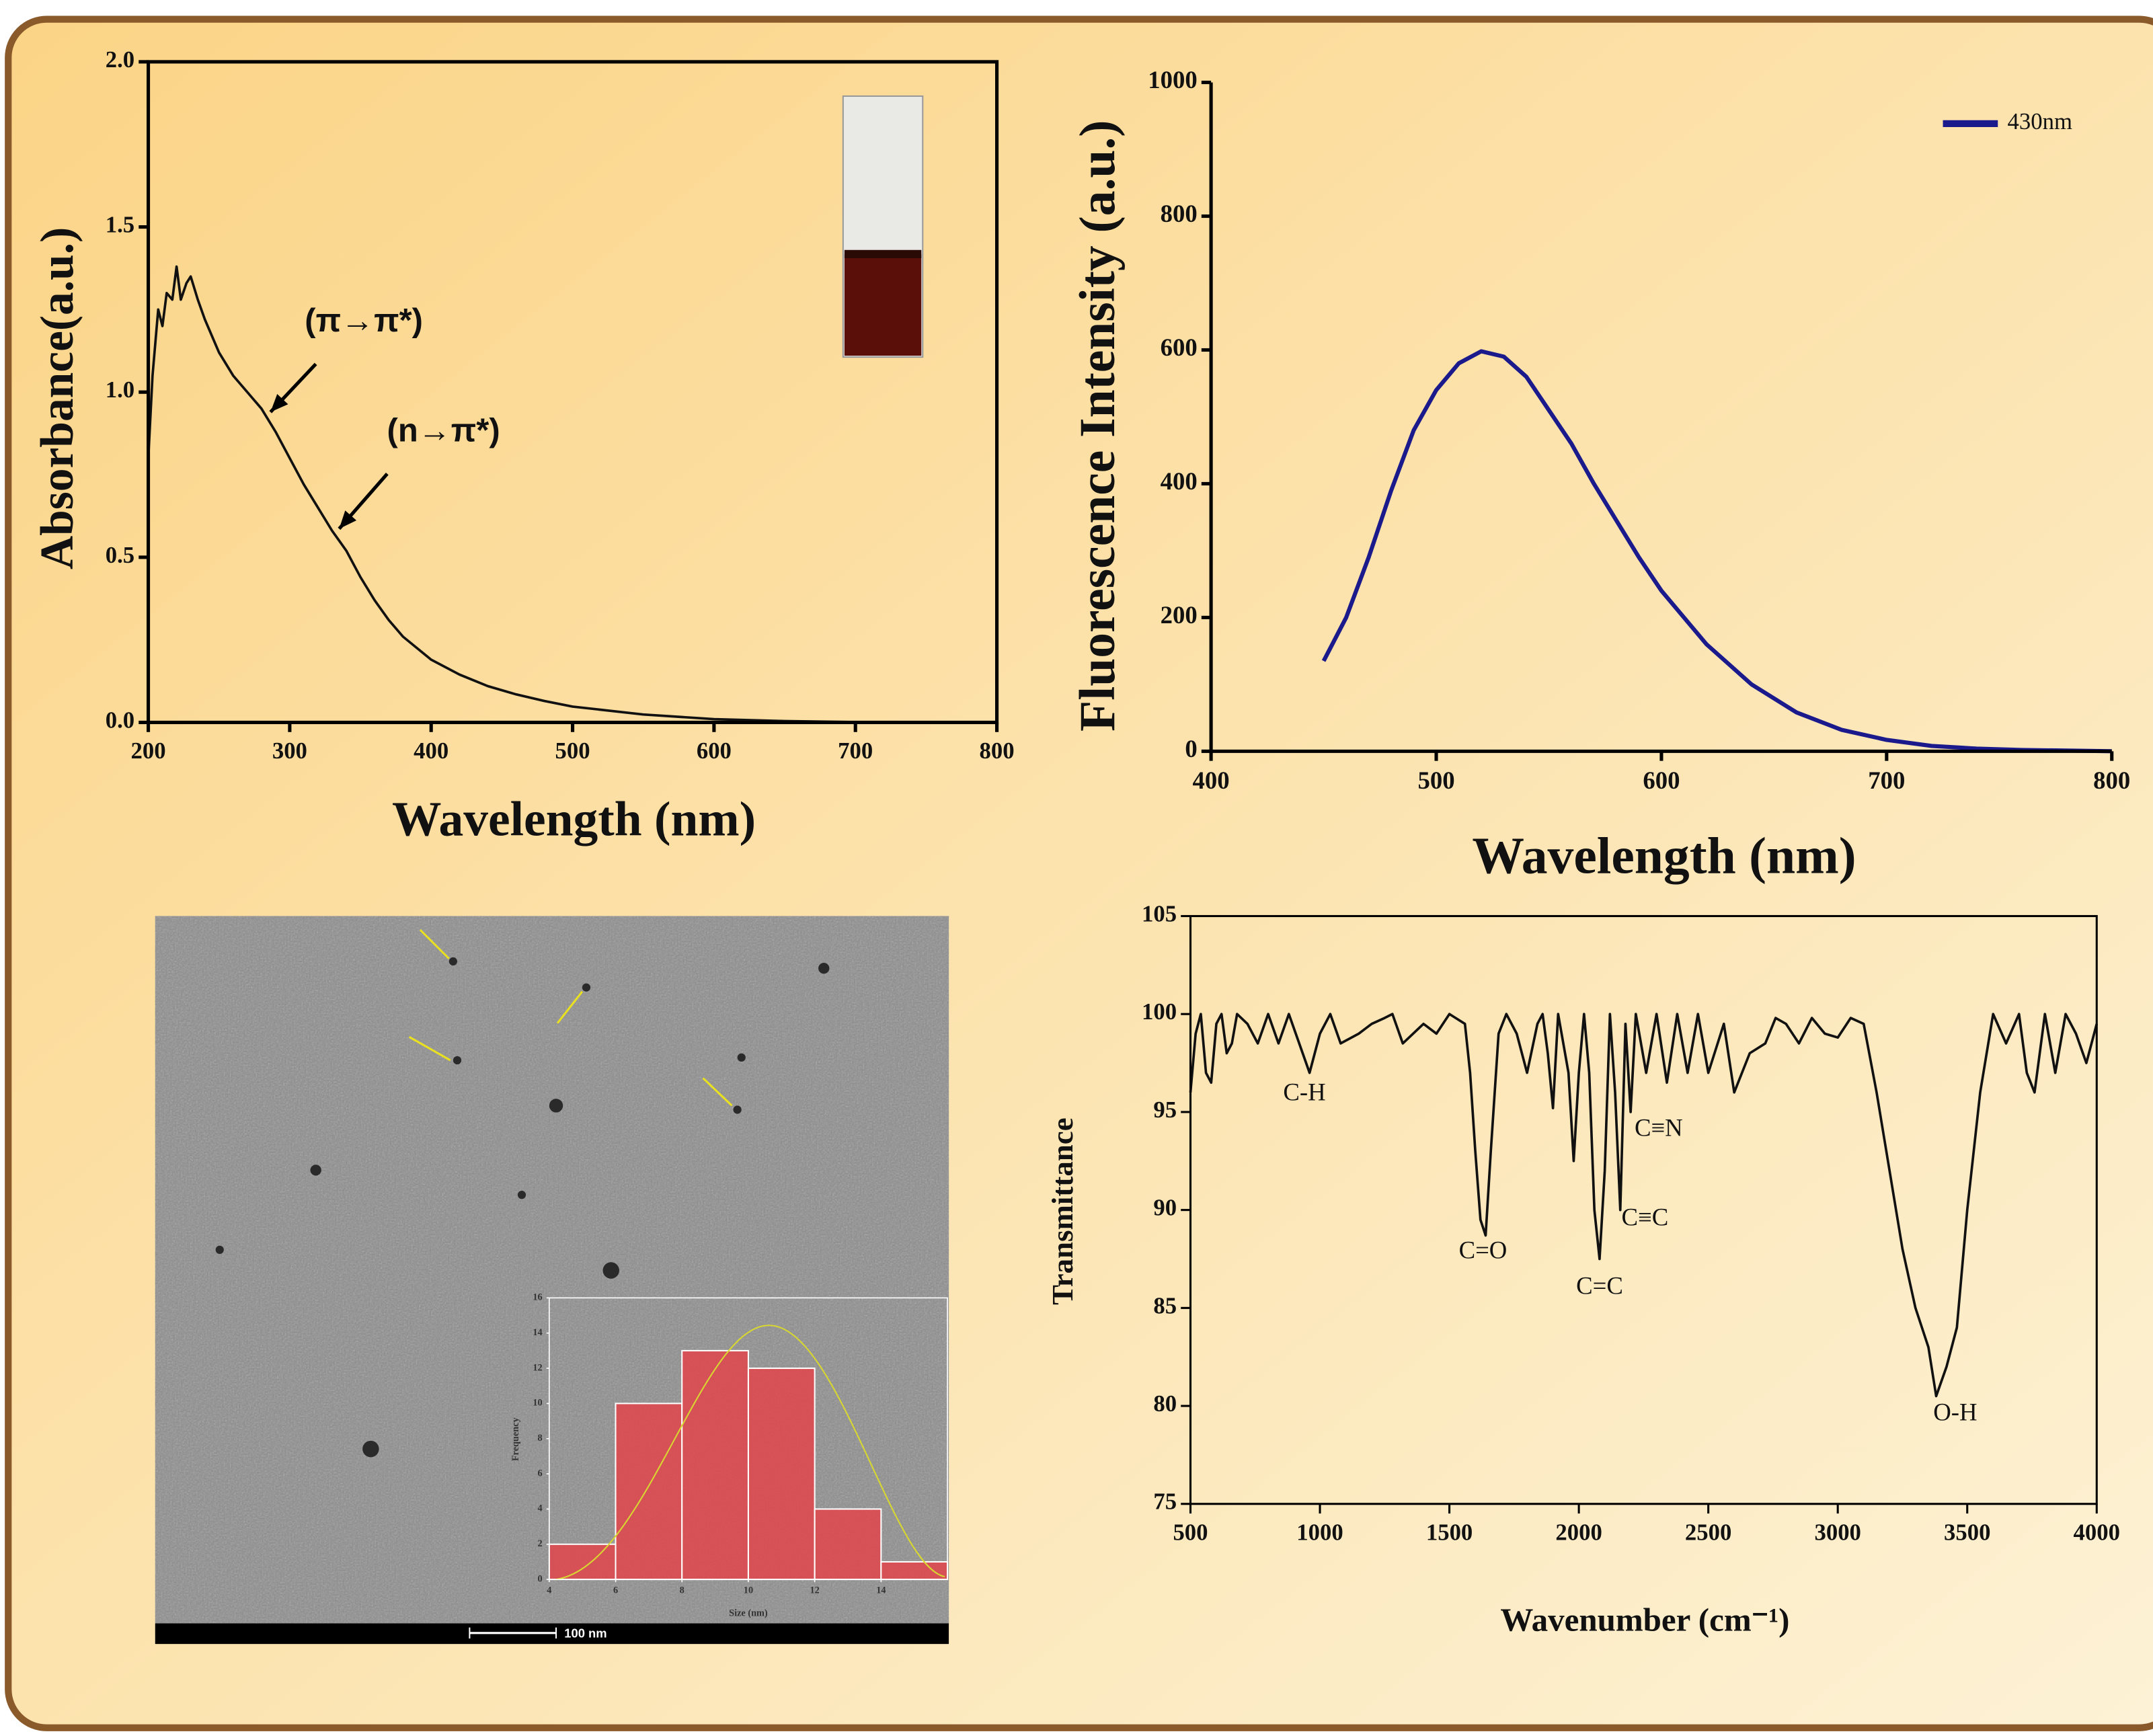 The image size is (2153, 1736). I want to click on x-tick-label: 300, so click(289, 751).